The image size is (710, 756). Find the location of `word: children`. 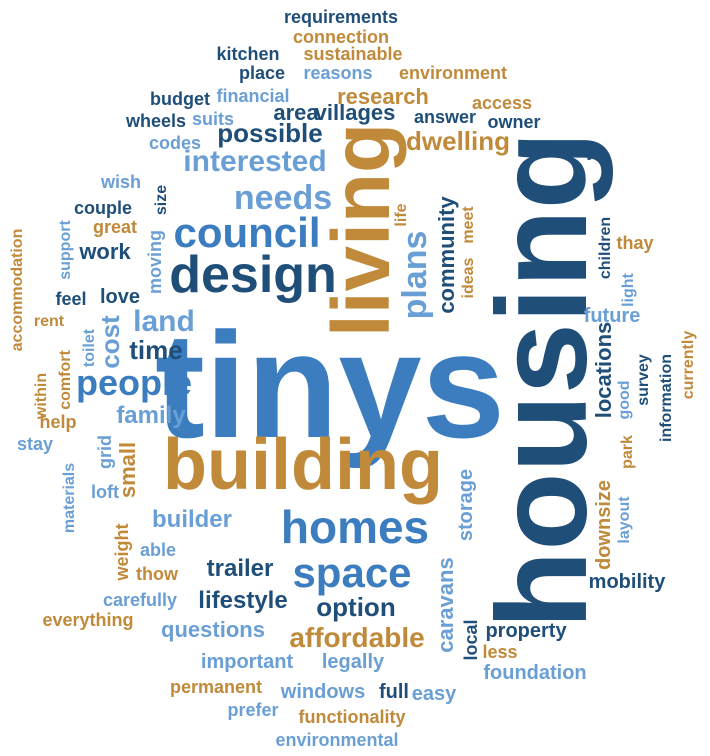

word: children is located at coordinates (605, 248).